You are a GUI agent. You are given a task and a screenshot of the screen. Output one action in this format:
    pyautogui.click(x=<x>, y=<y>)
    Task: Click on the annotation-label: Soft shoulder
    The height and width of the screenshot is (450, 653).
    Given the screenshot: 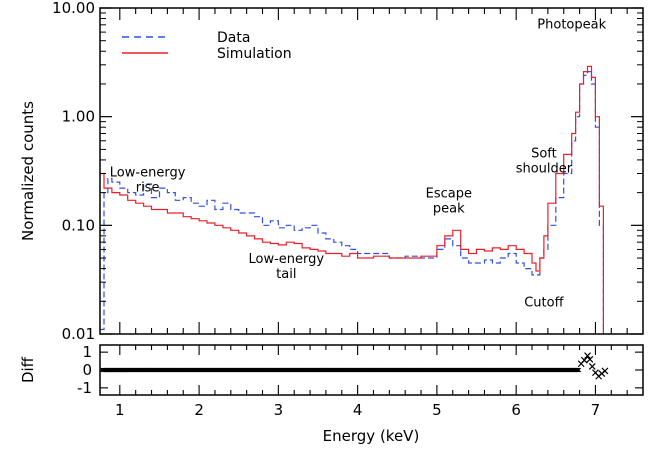 What is the action you would take?
    pyautogui.click(x=544, y=162)
    